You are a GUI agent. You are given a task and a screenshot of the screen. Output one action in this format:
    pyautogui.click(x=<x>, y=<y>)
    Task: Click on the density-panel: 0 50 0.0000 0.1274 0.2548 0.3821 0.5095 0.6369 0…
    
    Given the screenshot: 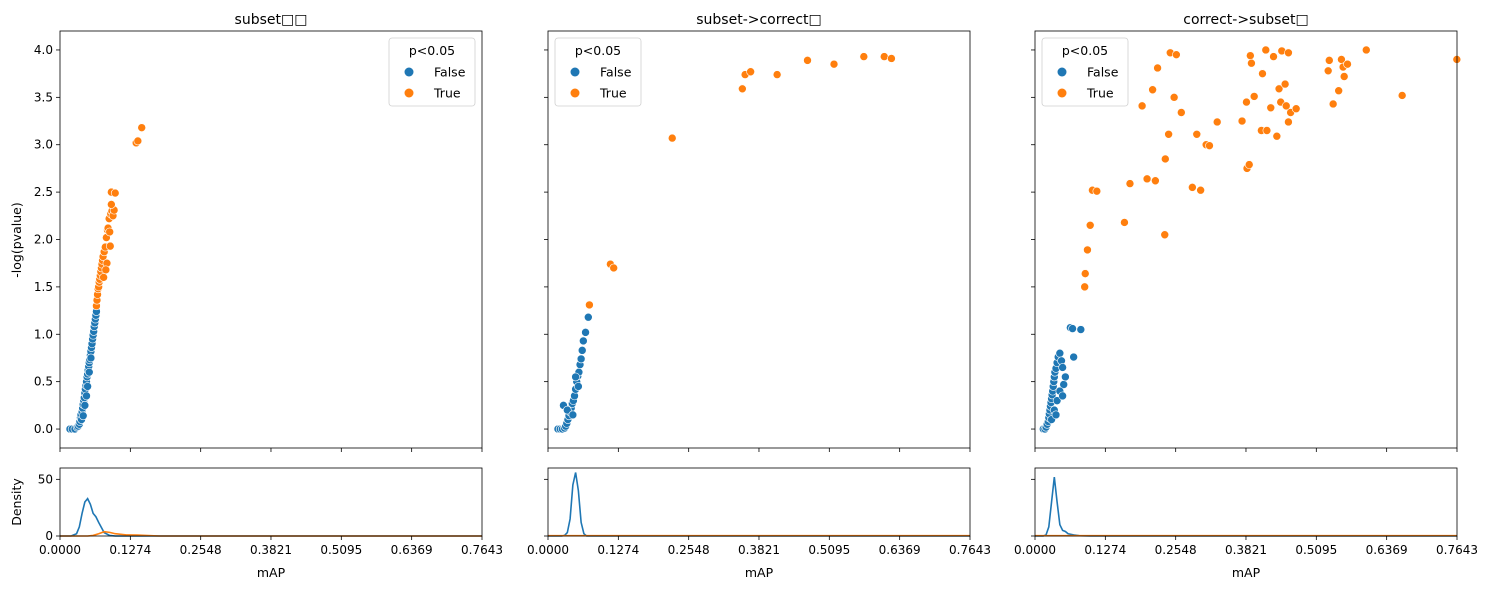 What is the action you would take?
    pyautogui.click(x=270, y=523)
    